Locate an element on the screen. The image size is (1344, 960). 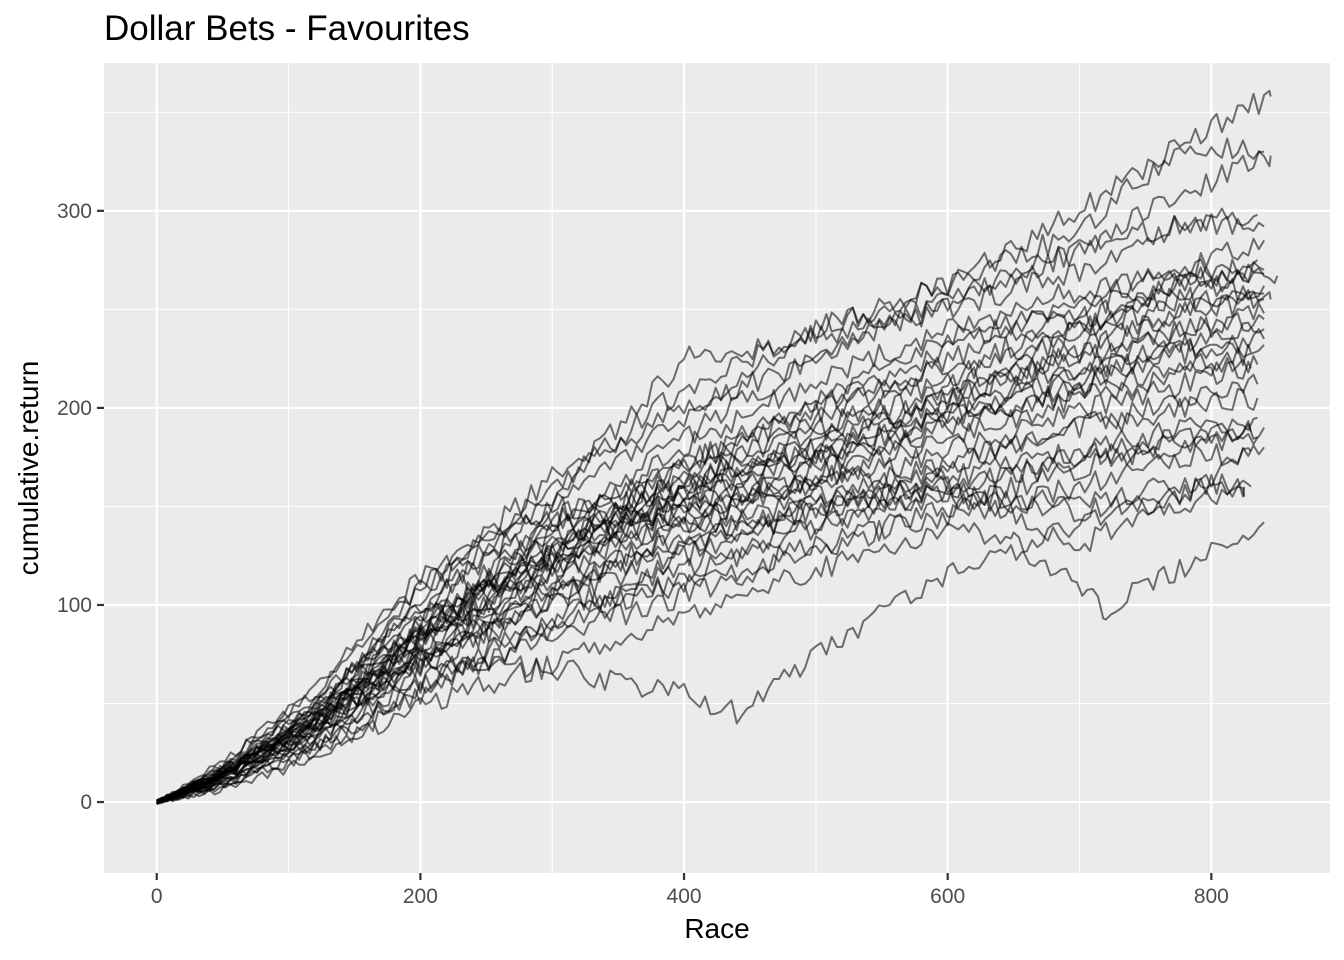
x-tick-label: 200 is located at coordinates (420, 896).